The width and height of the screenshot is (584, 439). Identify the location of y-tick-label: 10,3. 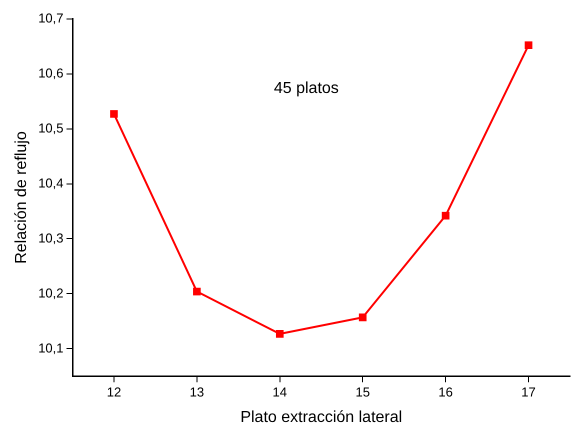
(51, 238).